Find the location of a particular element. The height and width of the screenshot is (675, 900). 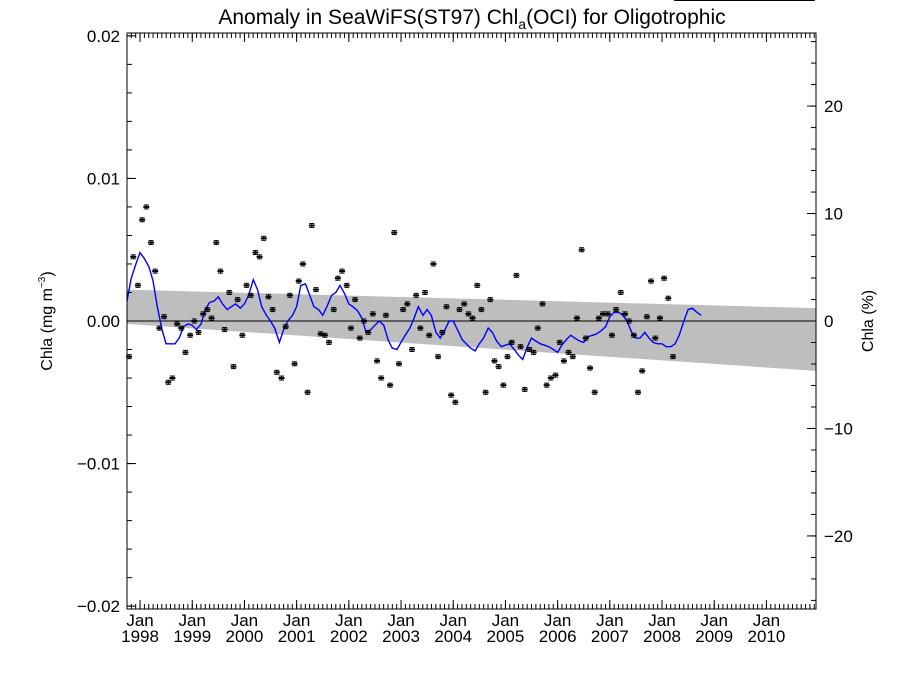

chart-title-subscript: a is located at coordinates (522, 24).